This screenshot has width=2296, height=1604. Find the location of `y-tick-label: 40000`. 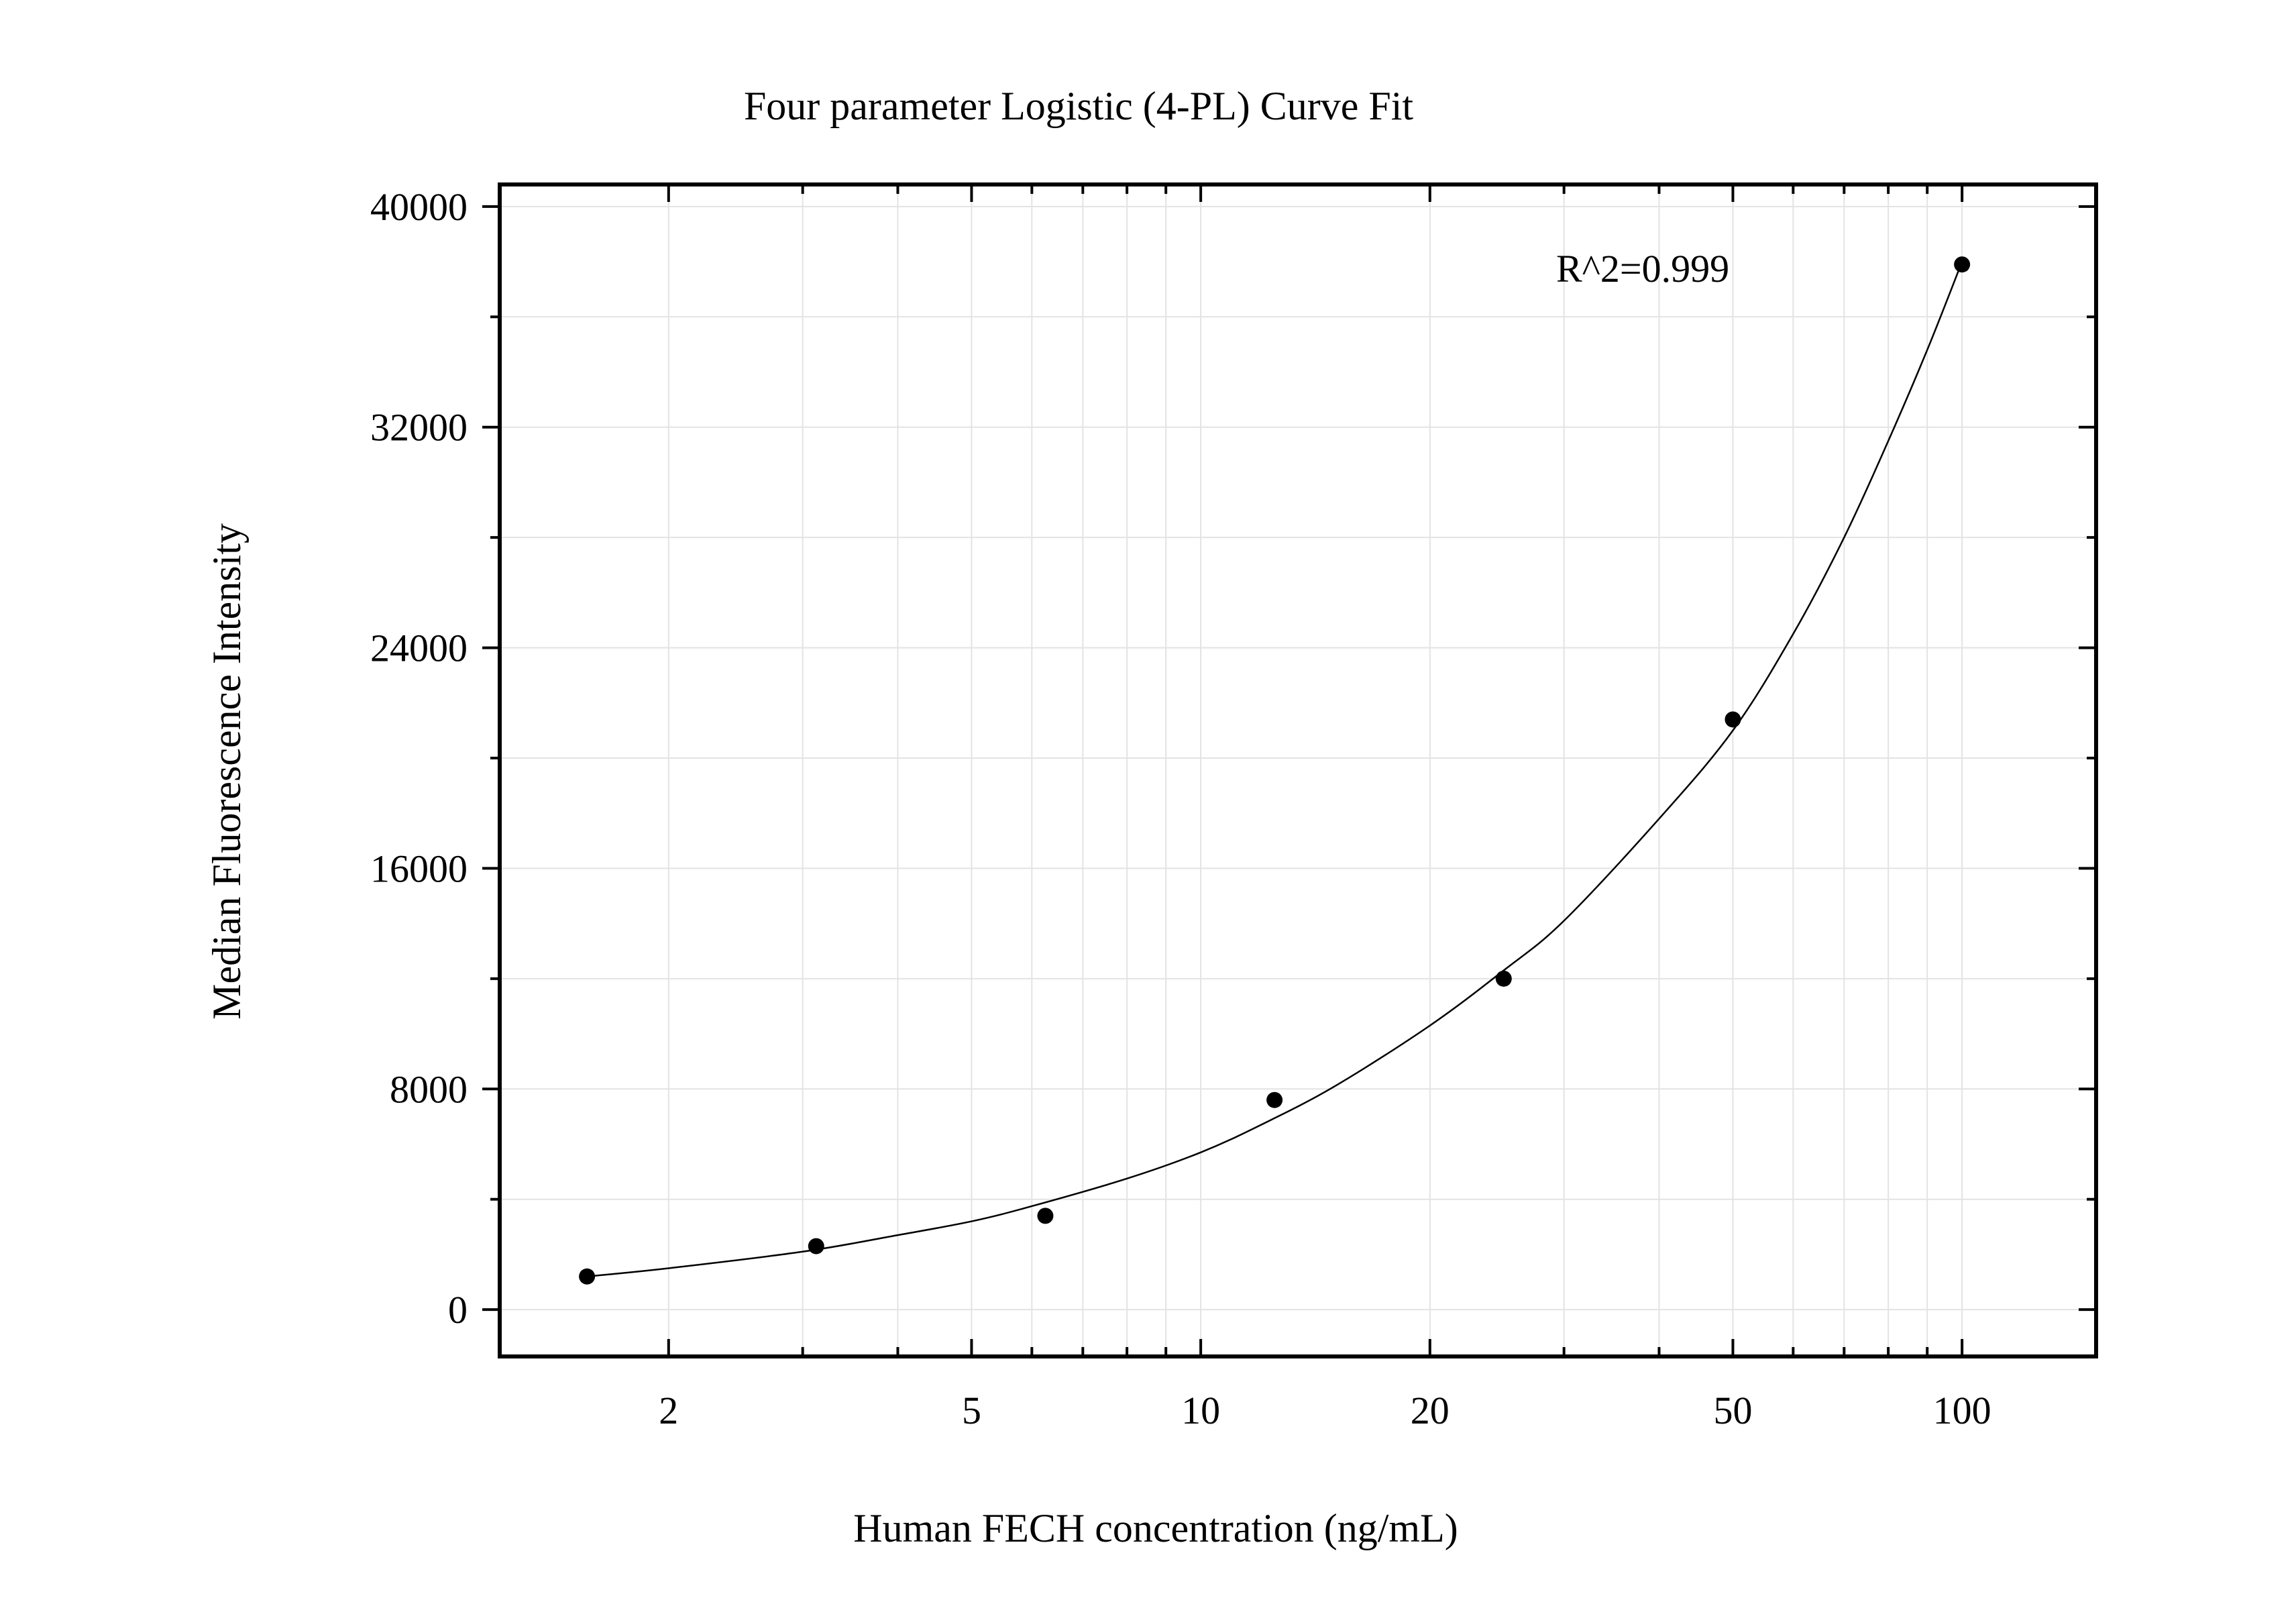

y-tick-label: 40000 is located at coordinates (419, 207).